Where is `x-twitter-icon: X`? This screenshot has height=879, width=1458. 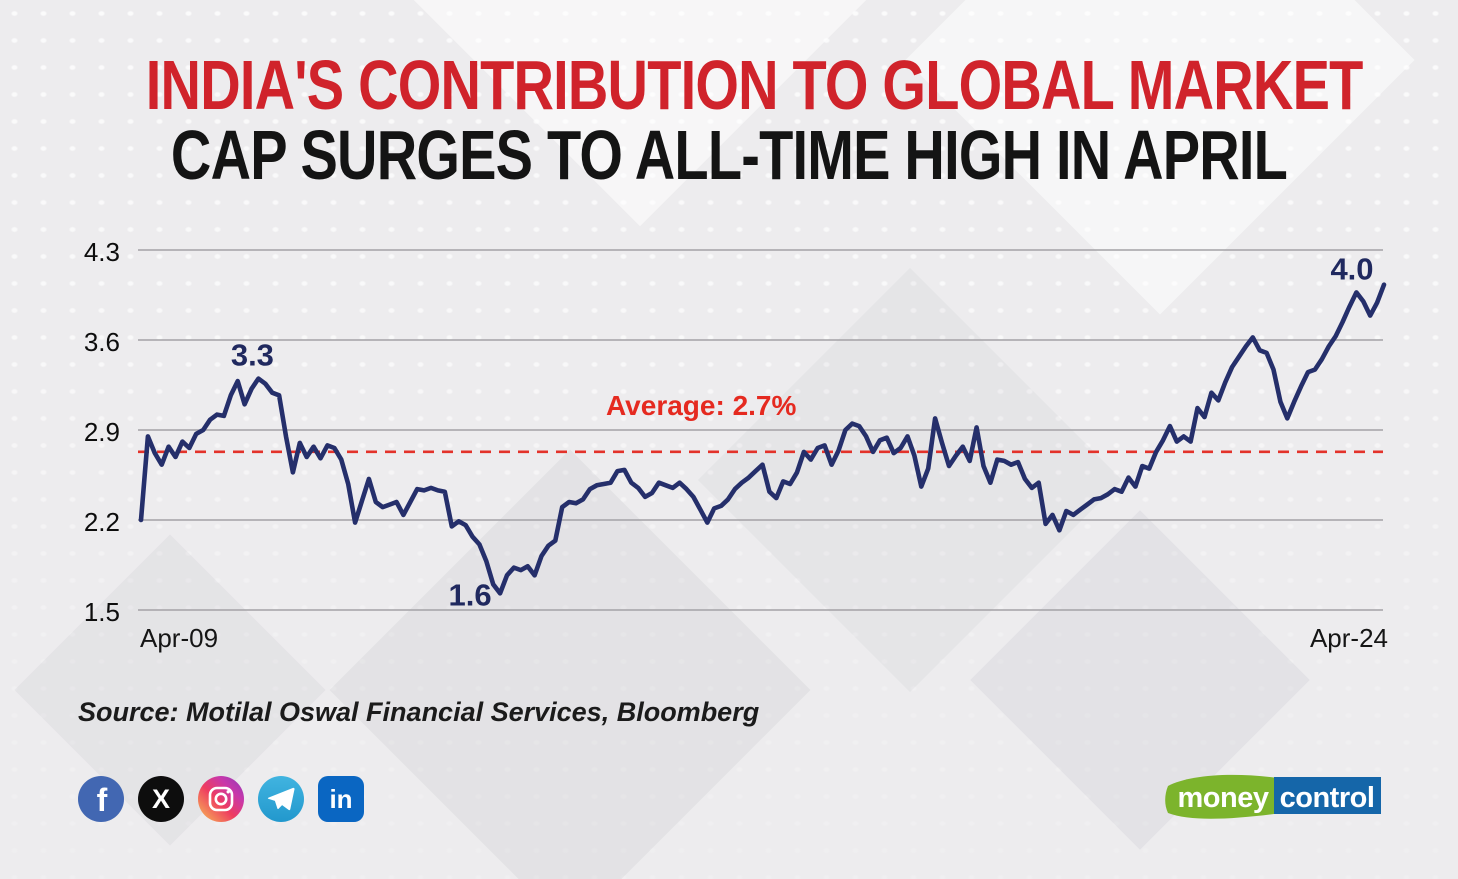 x-twitter-icon: X is located at coordinates (161, 799).